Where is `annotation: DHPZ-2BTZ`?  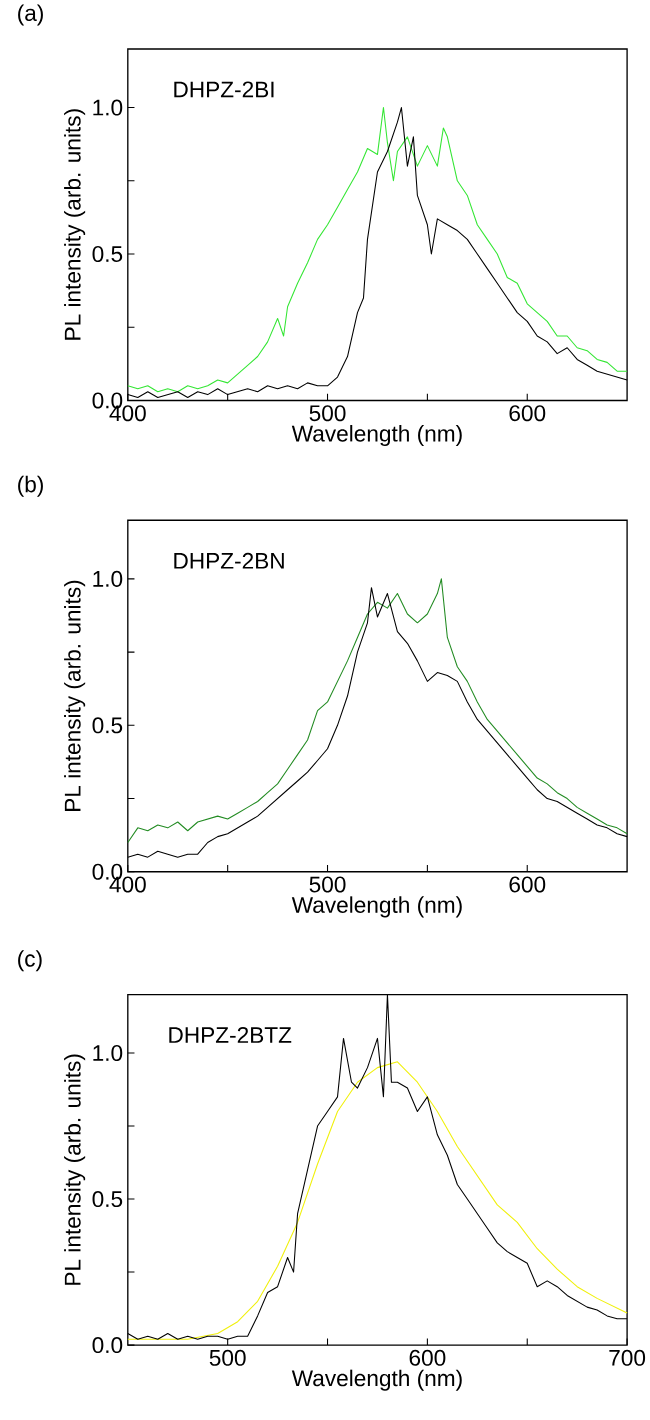 annotation: DHPZ-2BTZ is located at coordinates (230, 1035).